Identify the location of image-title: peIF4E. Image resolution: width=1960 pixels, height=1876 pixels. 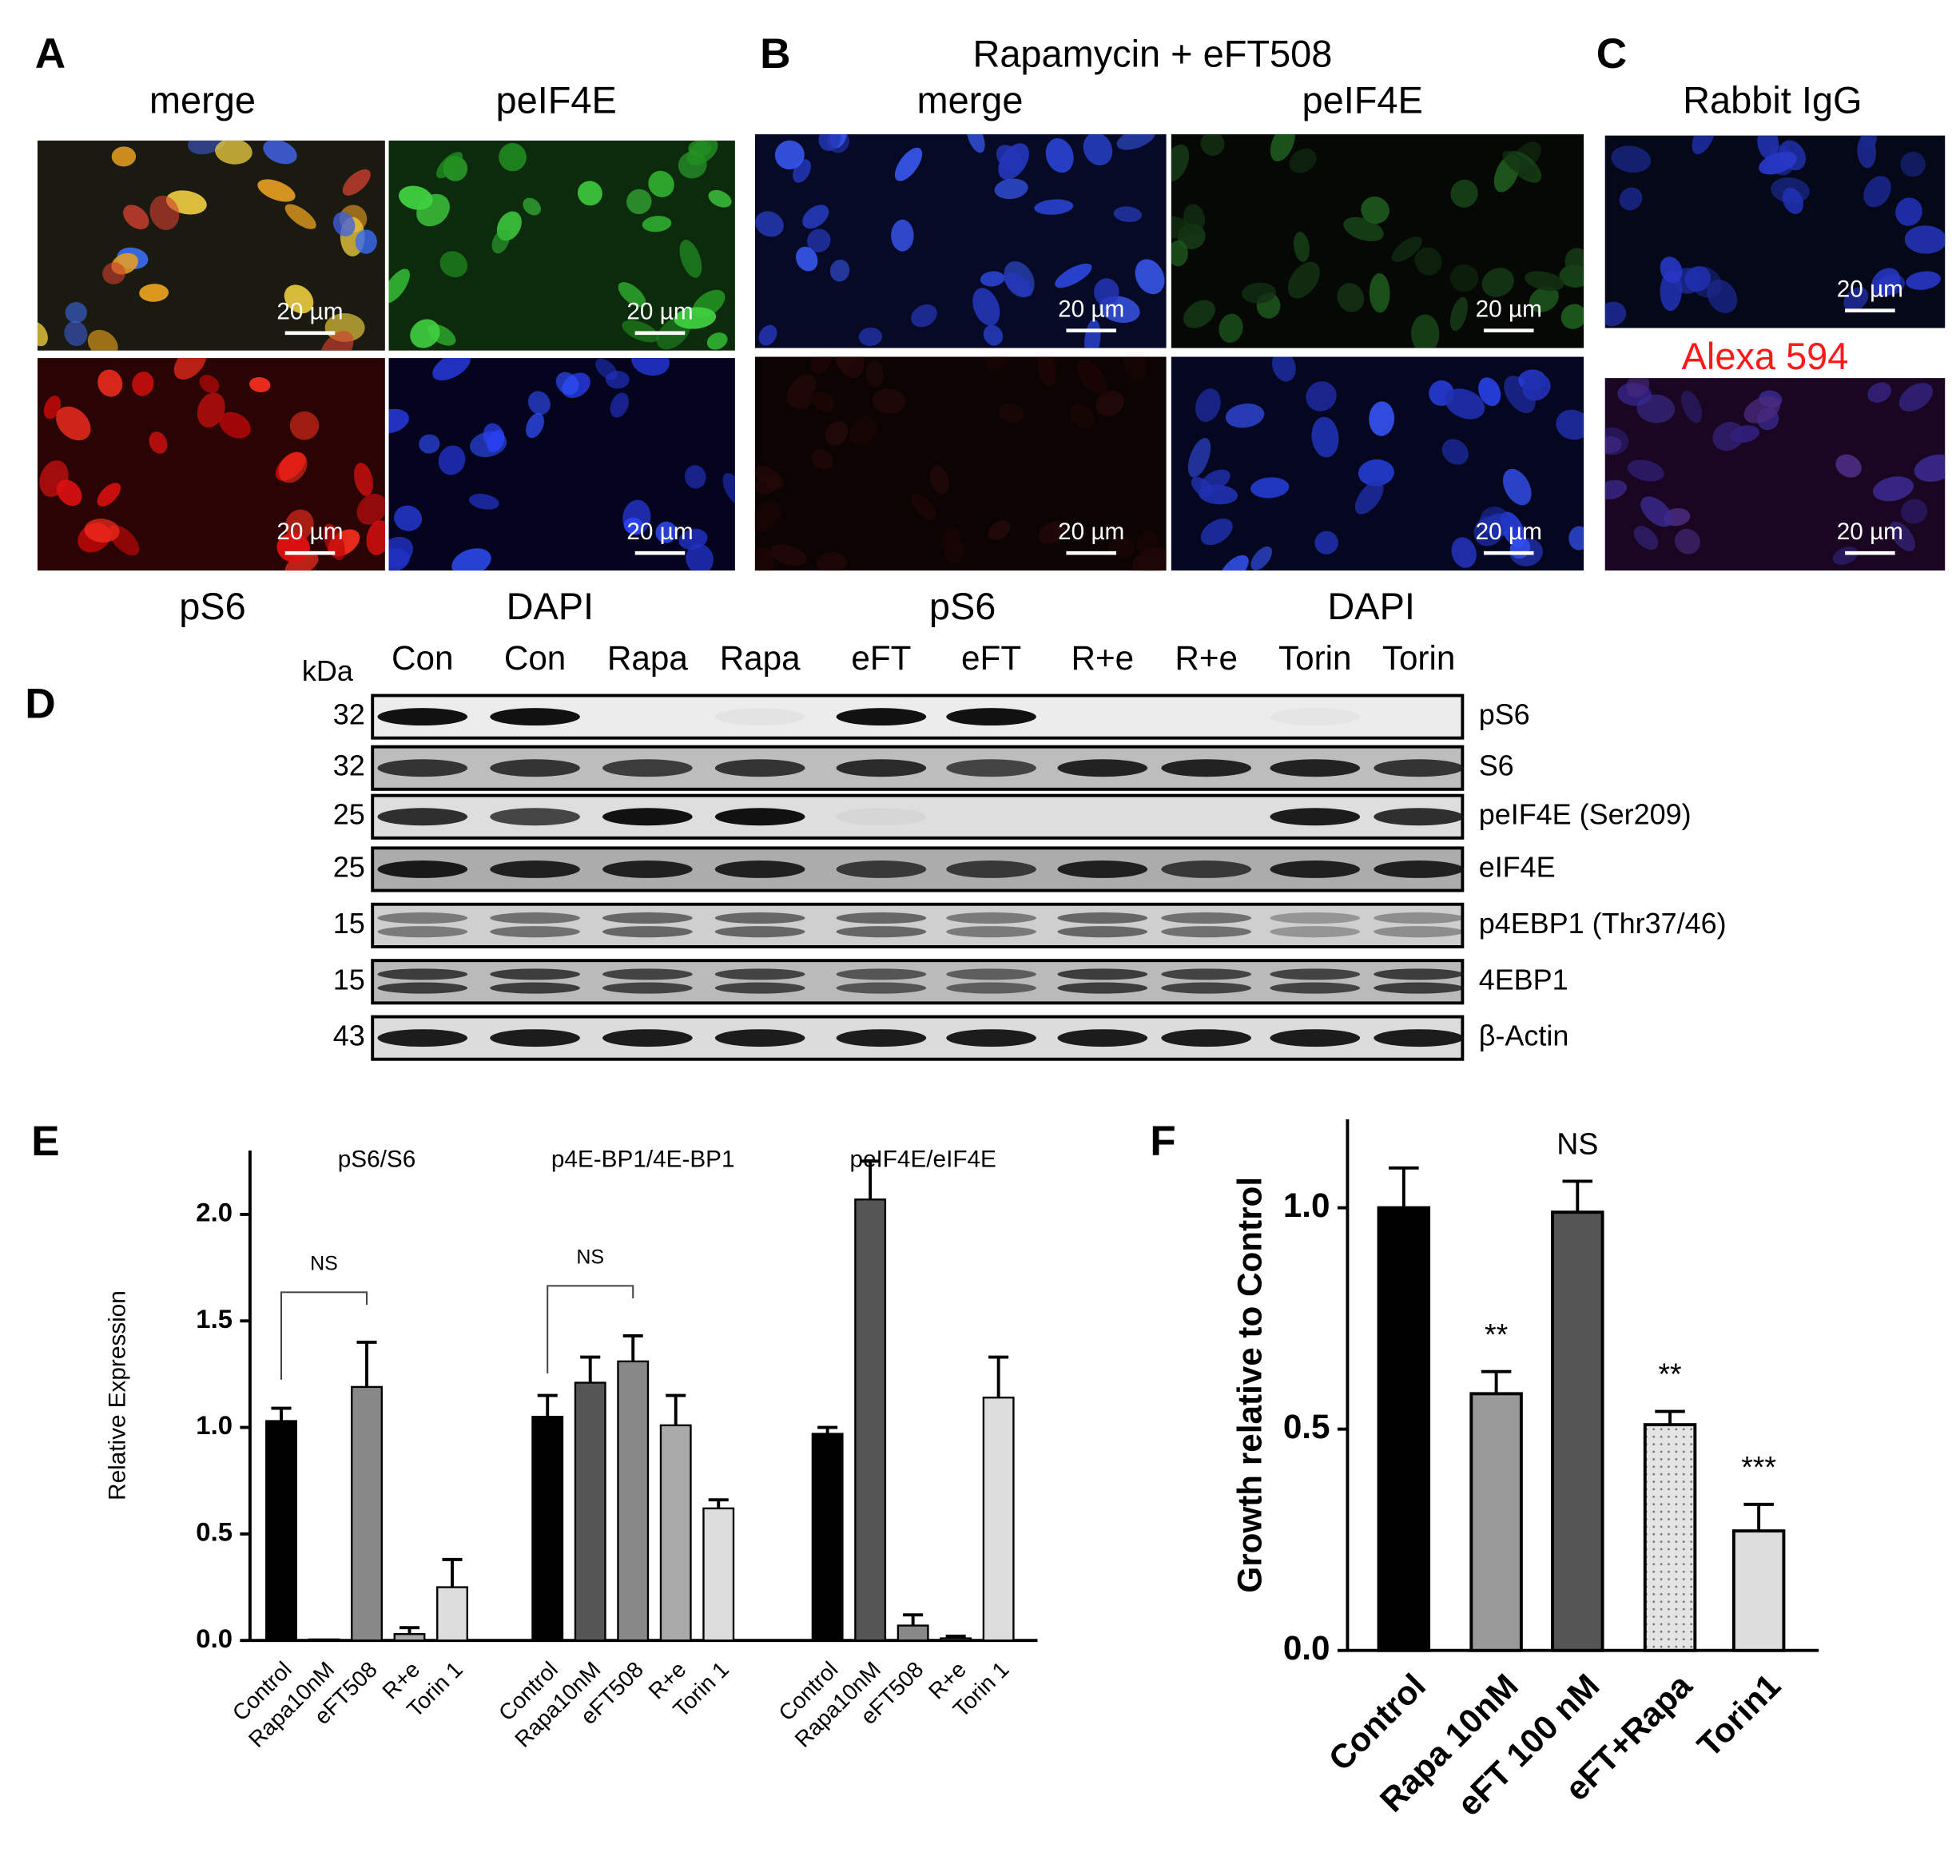
(556, 100).